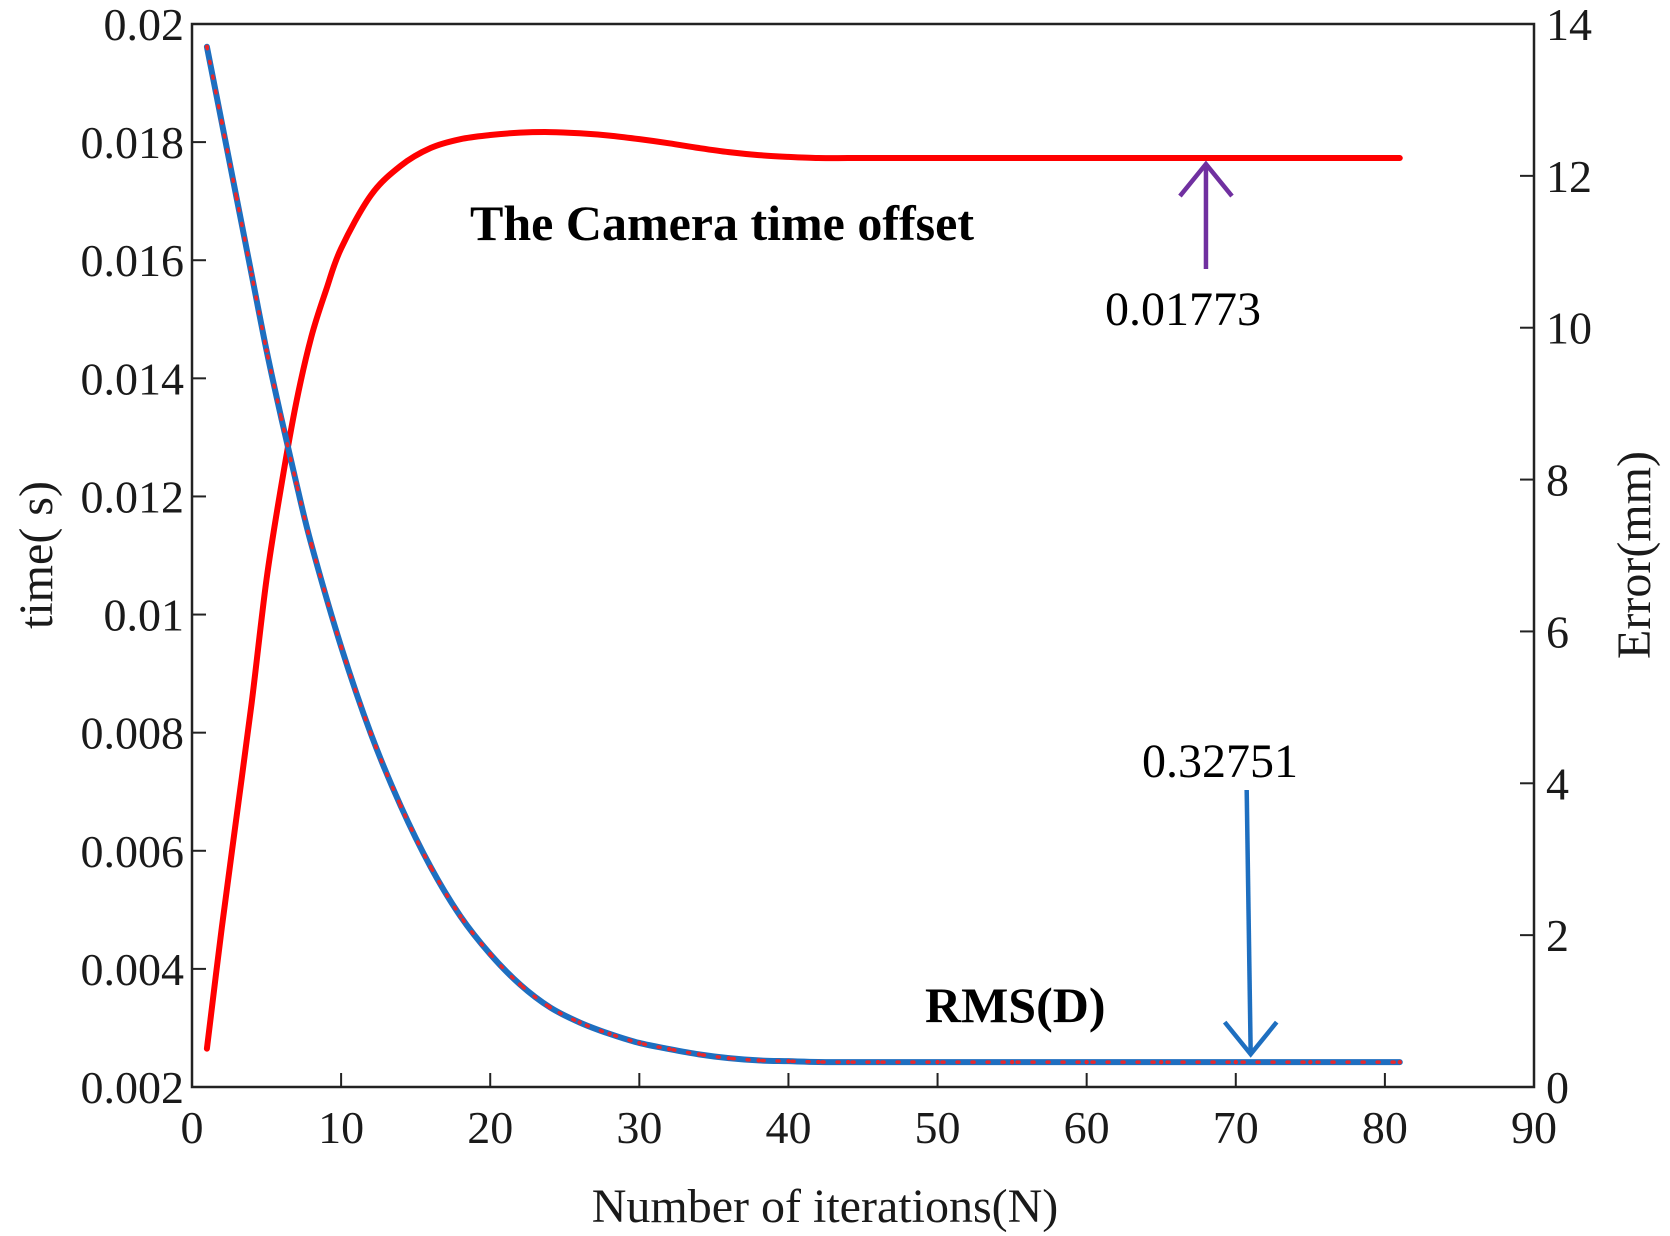 This screenshot has width=1670, height=1236. What do you see at coordinates (1569, 328) in the screenshot?
I see `y-right-tick-label-5: 10` at bounding box center [1569, 328].